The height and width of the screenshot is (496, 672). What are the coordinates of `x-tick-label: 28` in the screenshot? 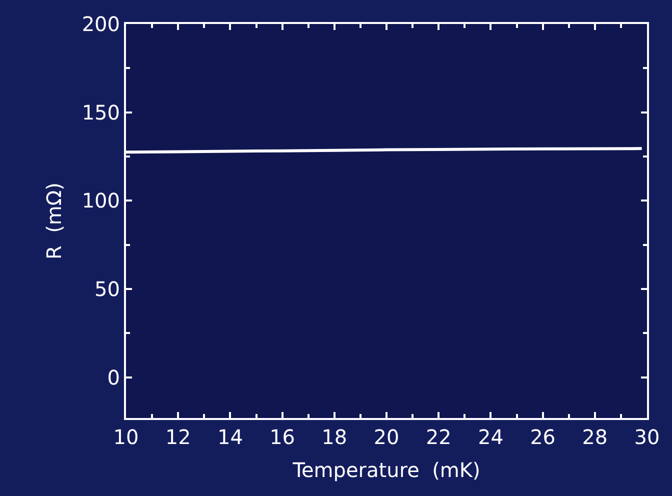 It's located at (595, 437).